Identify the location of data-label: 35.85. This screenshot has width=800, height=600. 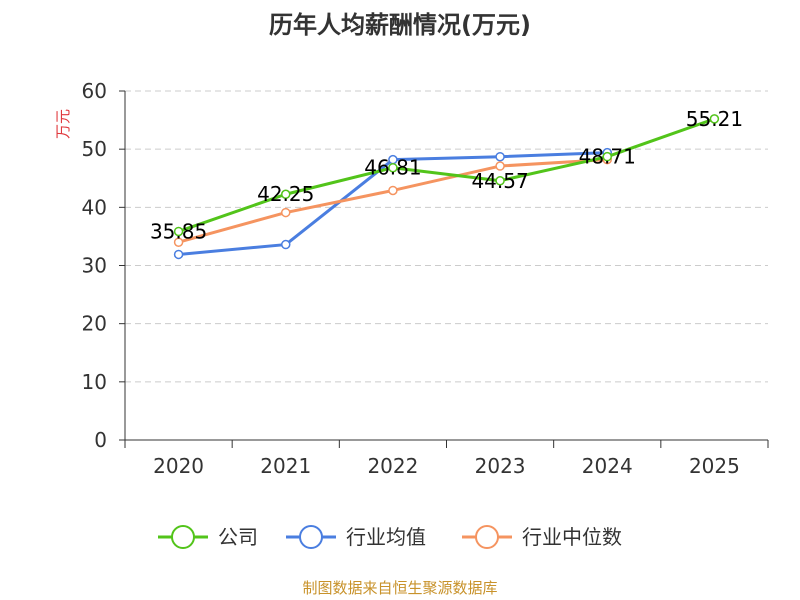
(178, 231).